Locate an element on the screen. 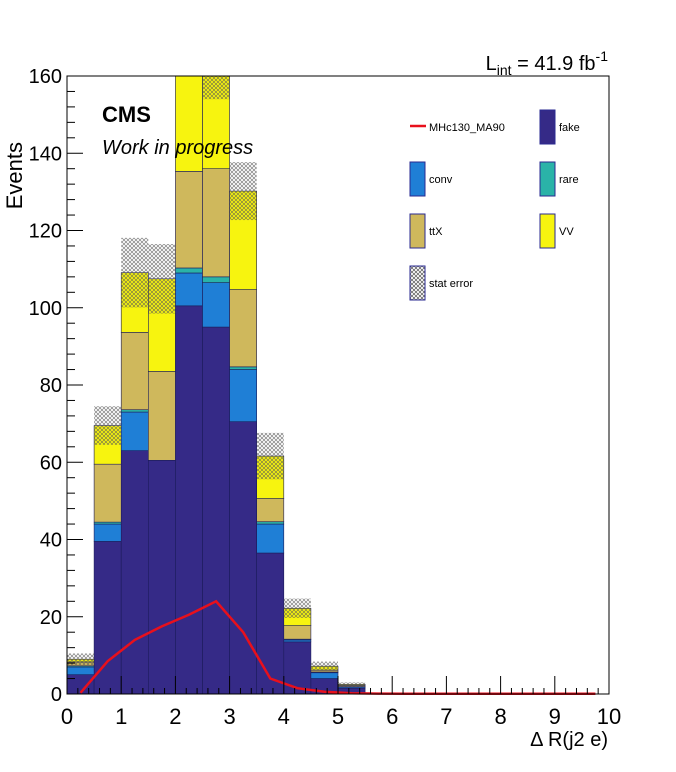 Image resolution: width=676 pixels, height=772 pixels. y-tick-label: 0 is located at coordinates (56, 695).